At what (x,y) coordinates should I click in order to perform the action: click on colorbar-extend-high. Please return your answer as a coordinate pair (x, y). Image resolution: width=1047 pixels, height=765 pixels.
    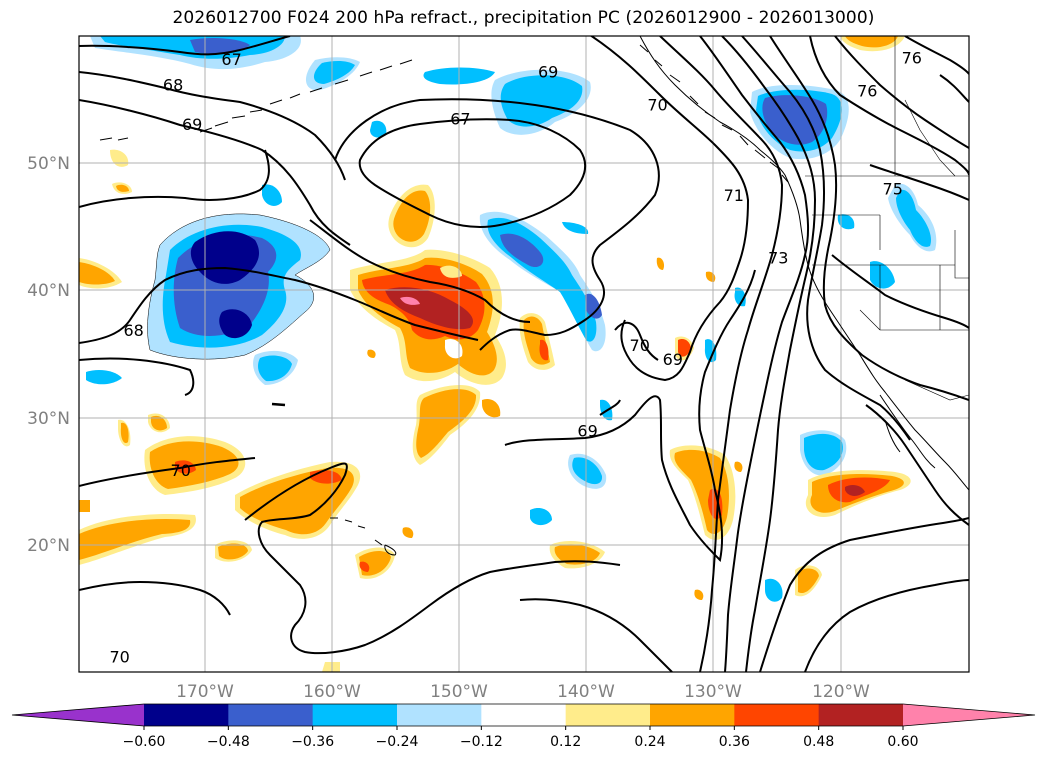
    Looking at the image, I should click on (969, 715).